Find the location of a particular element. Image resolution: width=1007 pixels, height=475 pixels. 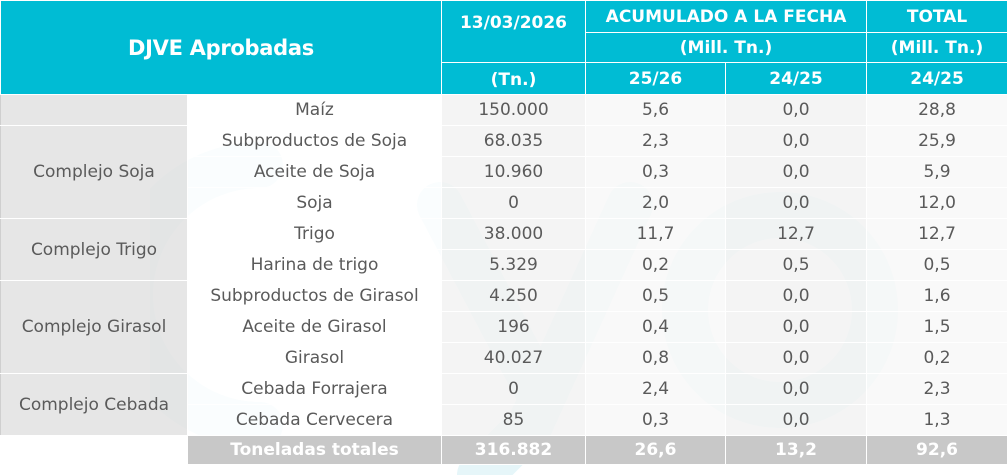

cell-acc-2526: 0,2 is located at coordinates (656, 265).